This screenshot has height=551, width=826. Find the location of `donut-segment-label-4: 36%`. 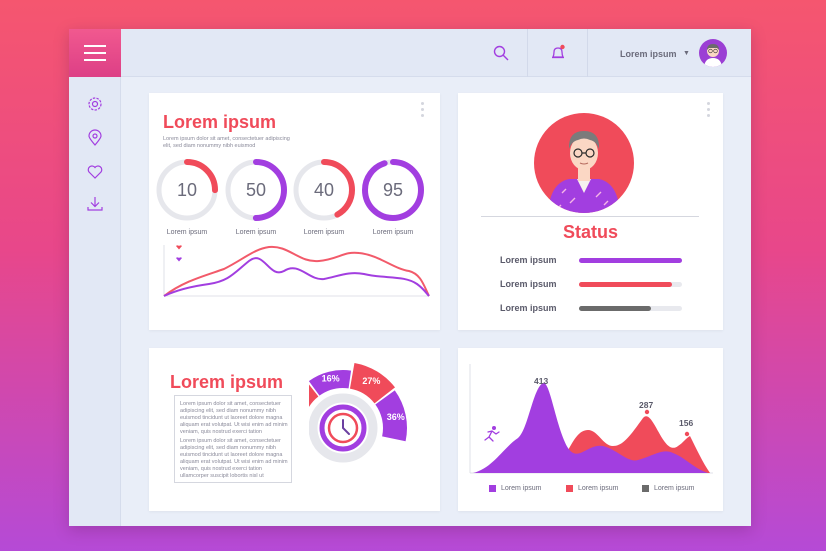

donut-segment-label-4: 36% is located at coordinates (396, 417).